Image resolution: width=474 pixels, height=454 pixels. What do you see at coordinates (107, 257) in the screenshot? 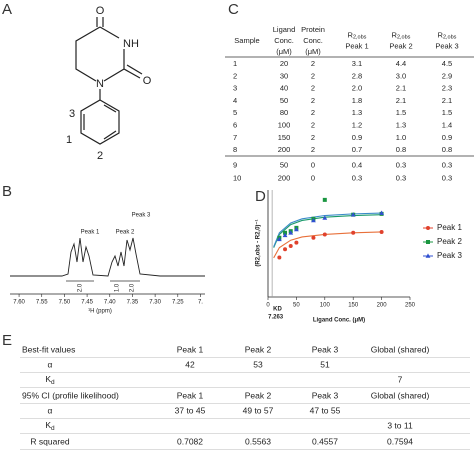
I see `nmr-spectrum` at bounding box center [107, 257].